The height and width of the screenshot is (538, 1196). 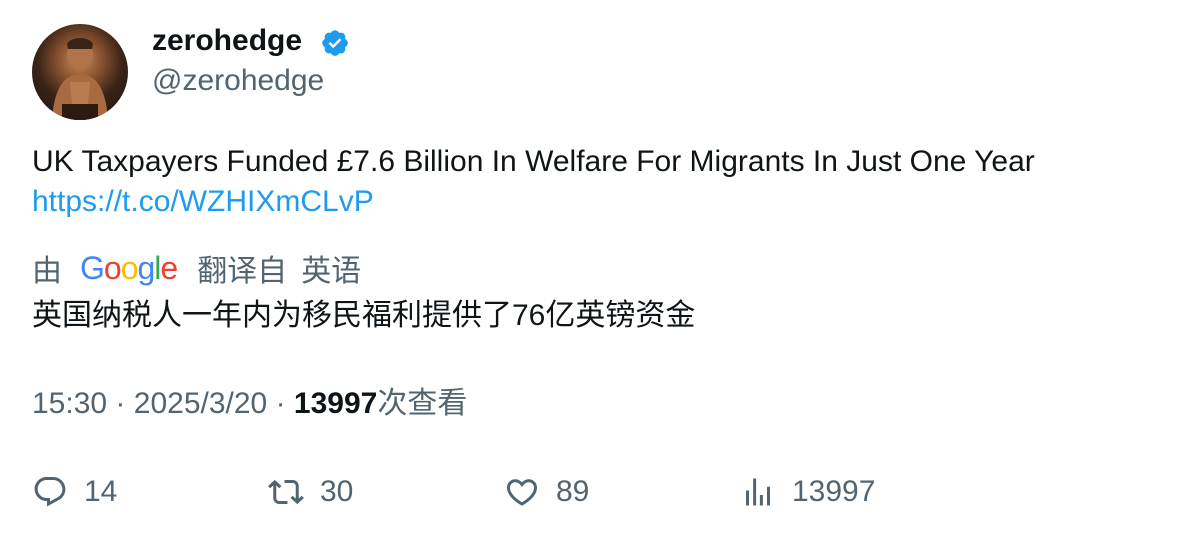 What do you see at coordinates (335, 43) in the screenshot?
I see `verified-badge-icon` at bounding box center [335, 43].